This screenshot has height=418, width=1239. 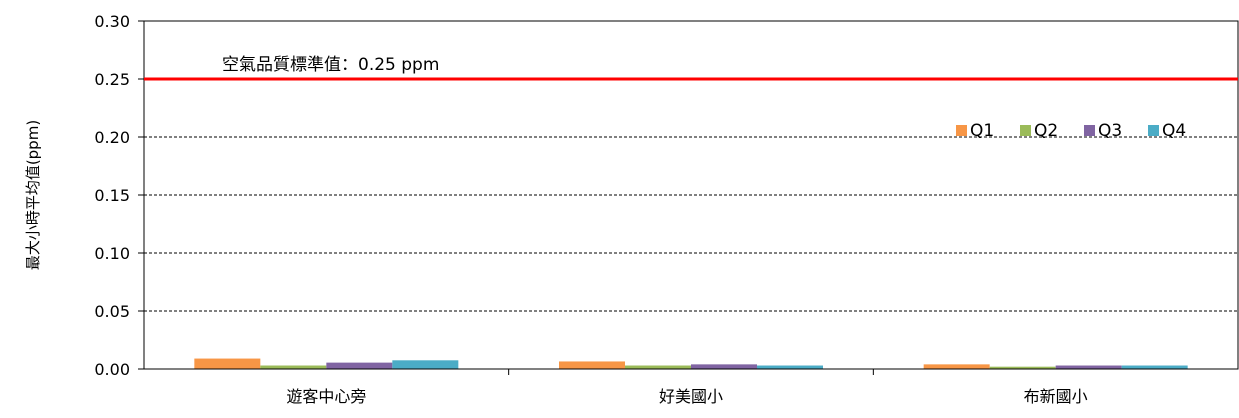 I want to click on reference-layer: 空氣品質標準值：0.25 ppm, so click(x=691, y=68).